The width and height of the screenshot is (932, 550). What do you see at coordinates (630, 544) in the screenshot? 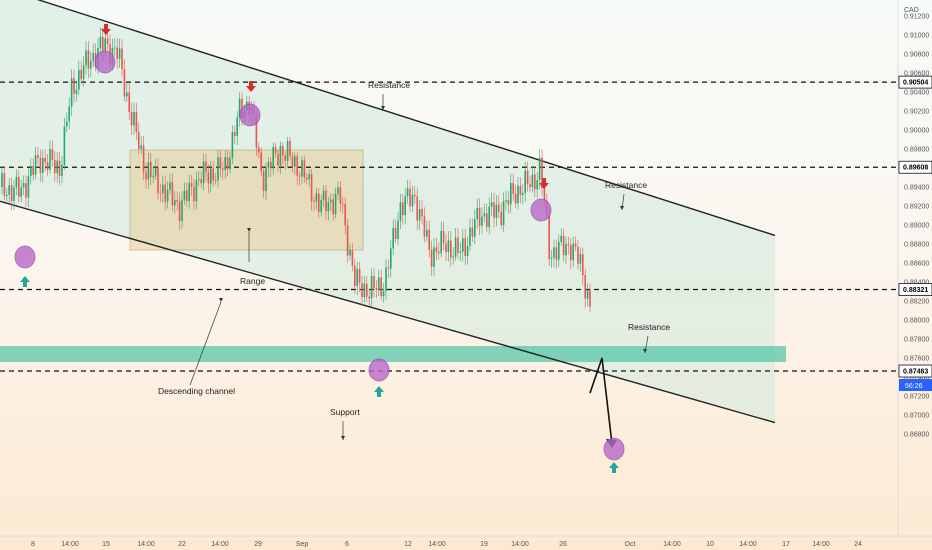
I see `x-tick-label: Oct` at bounding box center [630, 544].